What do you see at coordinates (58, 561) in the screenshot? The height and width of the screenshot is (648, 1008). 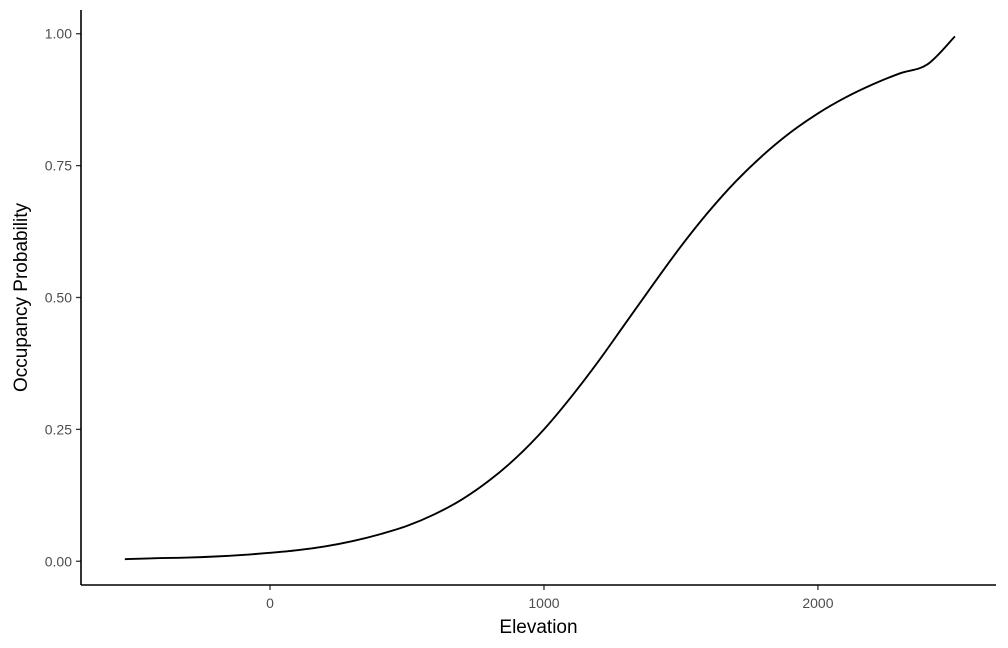 I see `y-tick-label: 0.00` at bounding box center [58, 561].